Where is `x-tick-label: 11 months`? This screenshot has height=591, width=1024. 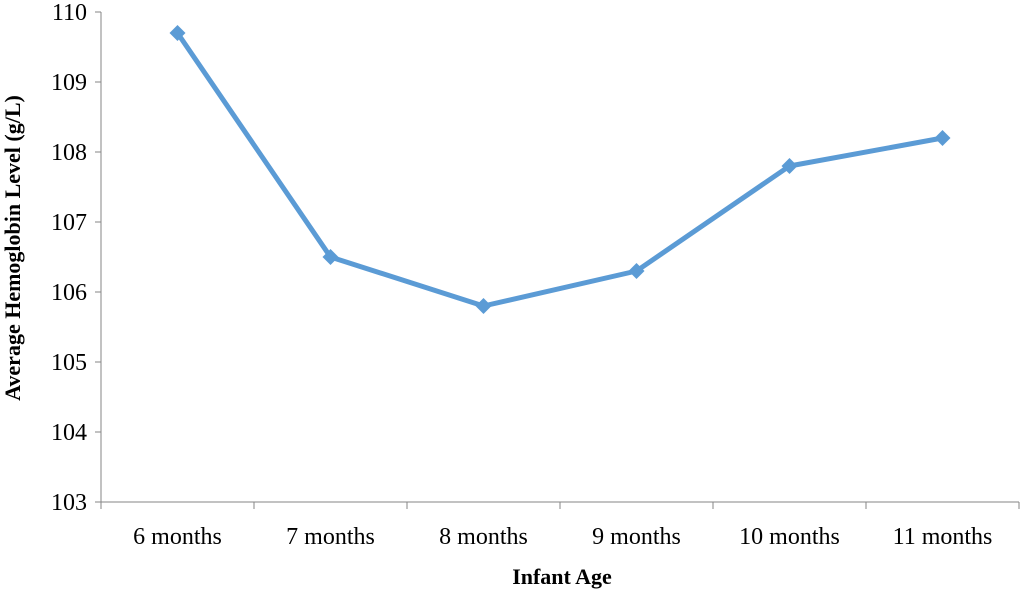 x-tick-label: 11 months is located at coordinates (943, 537).